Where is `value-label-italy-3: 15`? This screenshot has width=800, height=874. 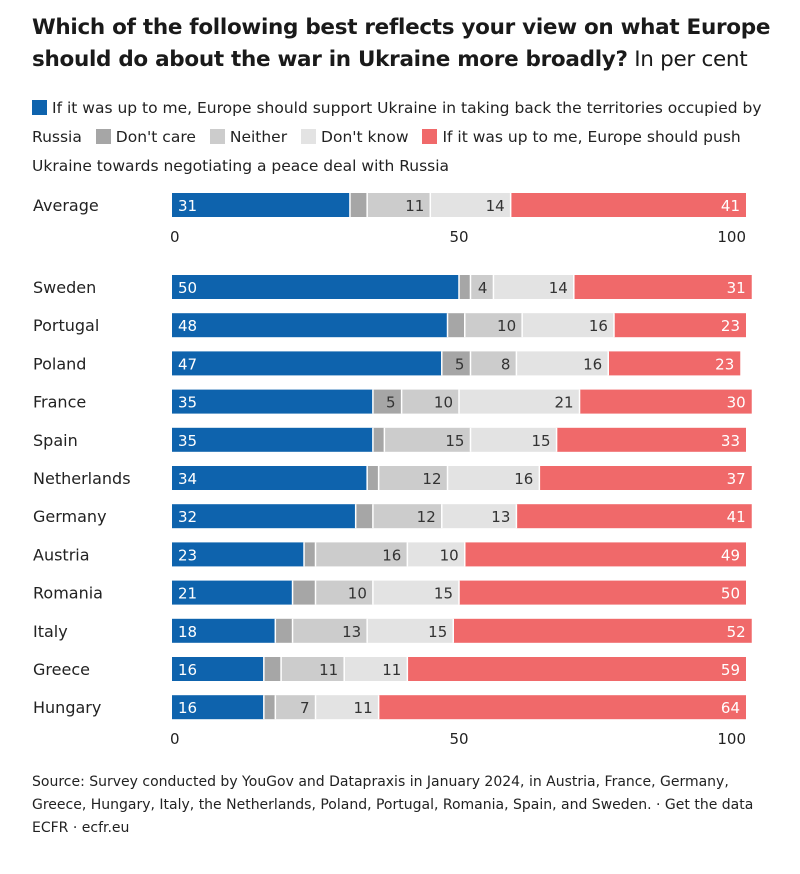
value-label-italy-3: 15 is located at coordinates (437, 632).